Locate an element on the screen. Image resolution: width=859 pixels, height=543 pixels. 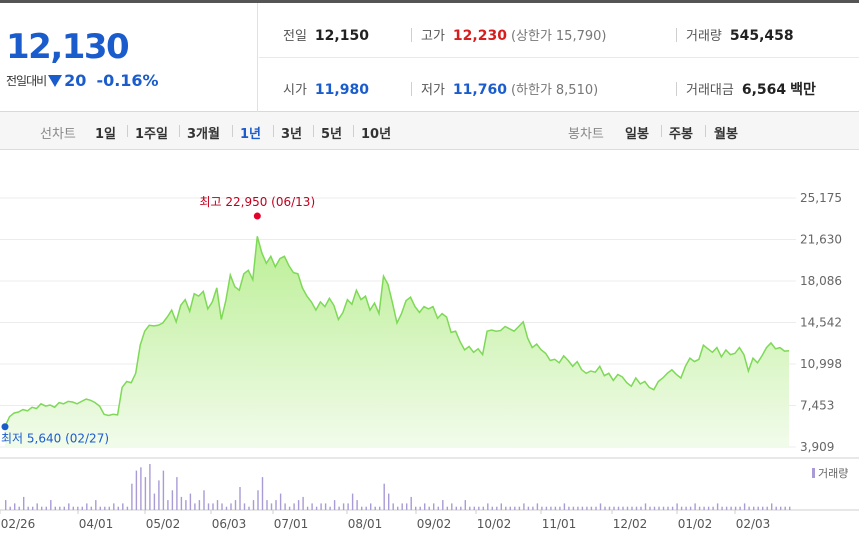
lower-limit-label: (하한가 is located at coordinates (531, 90).